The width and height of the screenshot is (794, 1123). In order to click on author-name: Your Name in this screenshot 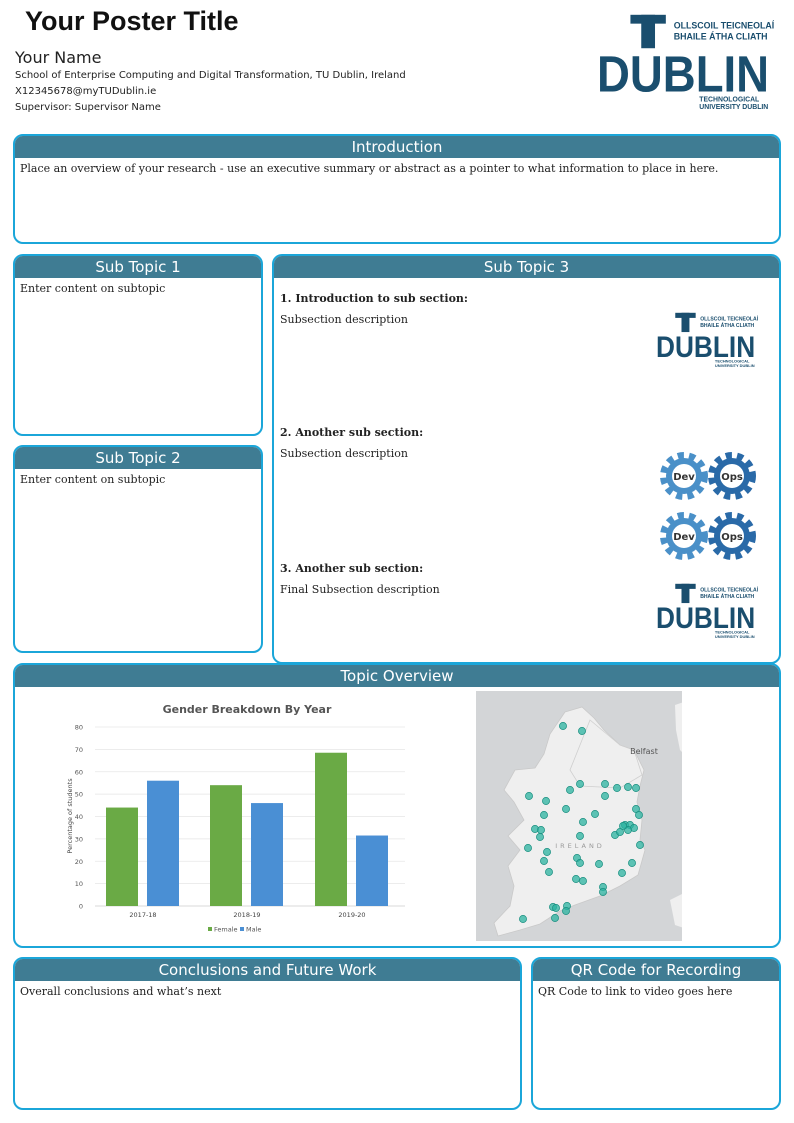, I will do `click(58, 57)`.